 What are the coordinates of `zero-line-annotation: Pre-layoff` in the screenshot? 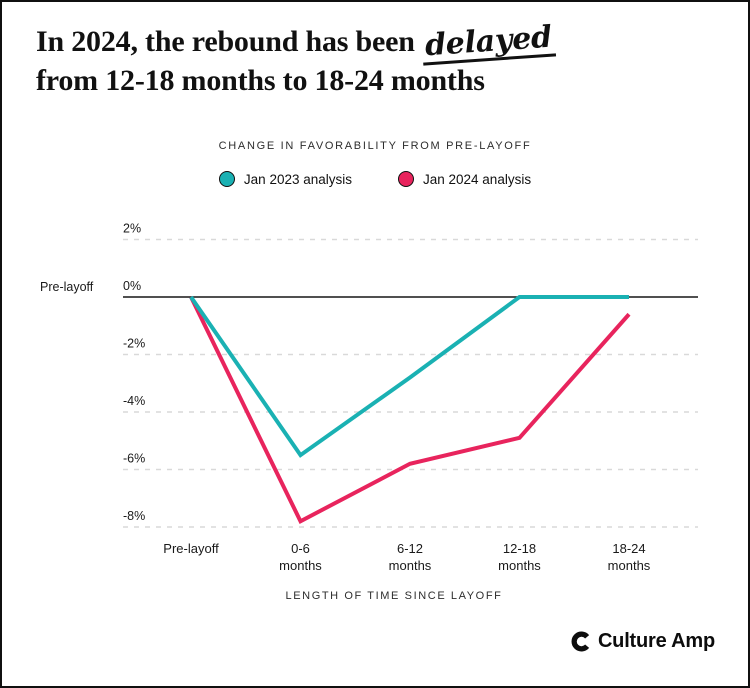 It's located at (67, 287).